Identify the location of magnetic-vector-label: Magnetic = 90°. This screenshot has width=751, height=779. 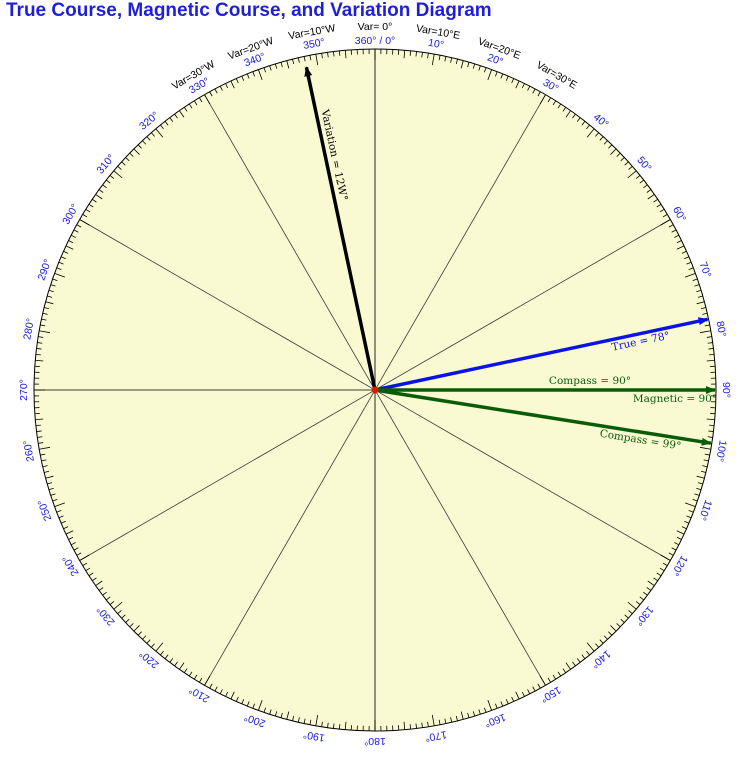
(675, 399).